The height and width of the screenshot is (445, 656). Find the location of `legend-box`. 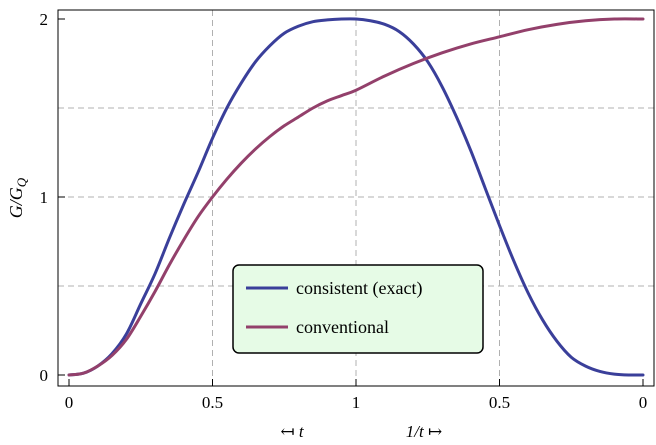

legend-box is located at coordinates (358, 309).